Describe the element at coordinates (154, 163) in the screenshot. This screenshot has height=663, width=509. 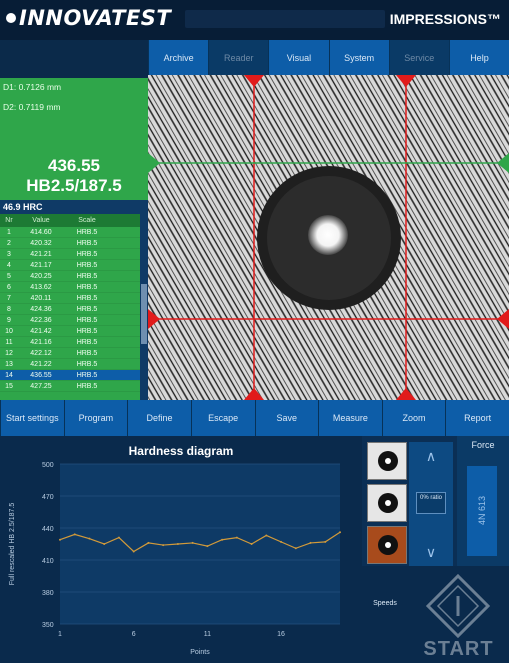
I see `handle-left-green` at that location.